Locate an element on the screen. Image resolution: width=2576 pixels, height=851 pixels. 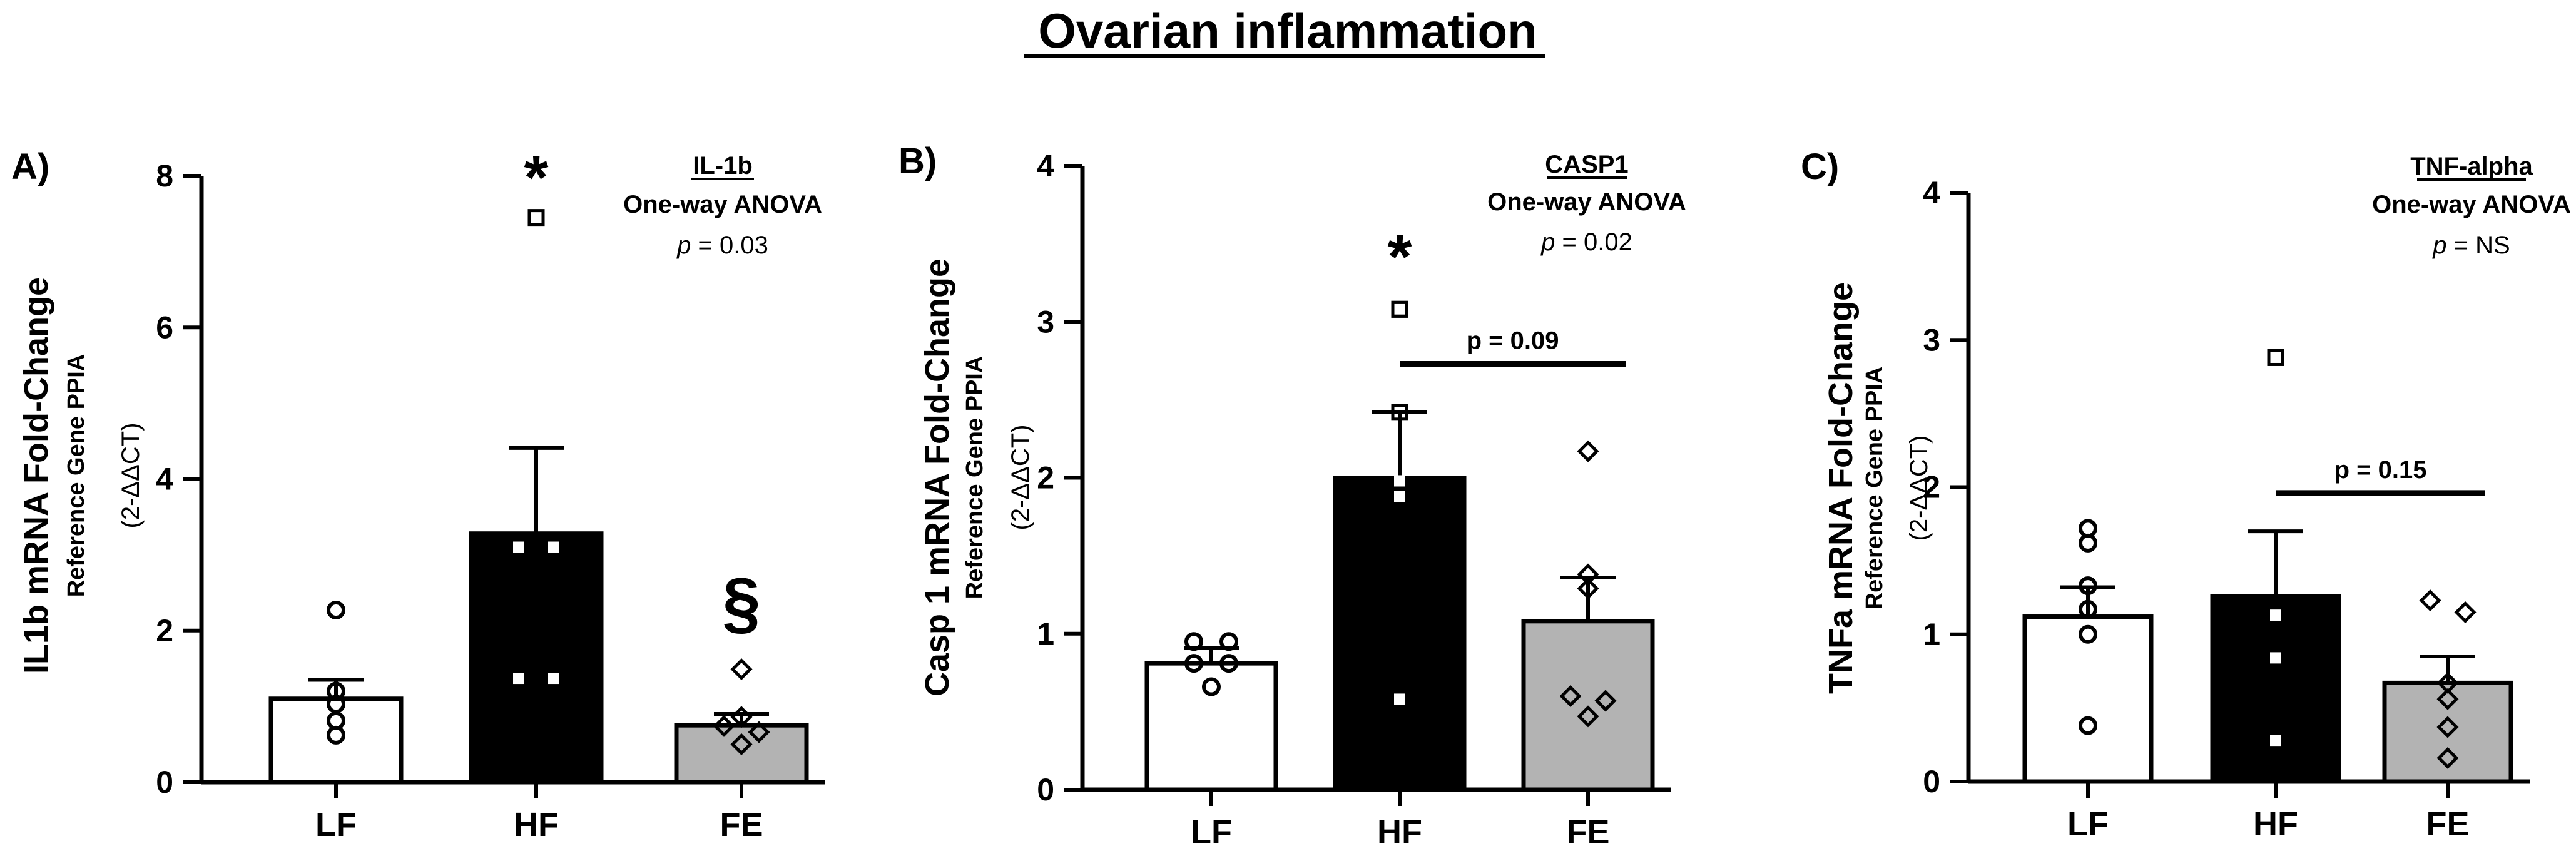
legend-p-value: p = 0.03 is located at coordinates (722, 245).